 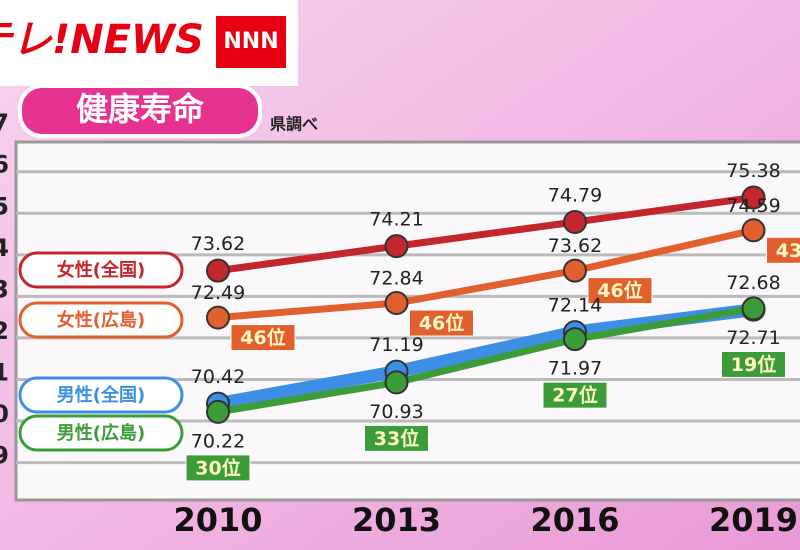 I want to click on legend-label: 女性(広島), so click(x=101, y=320).